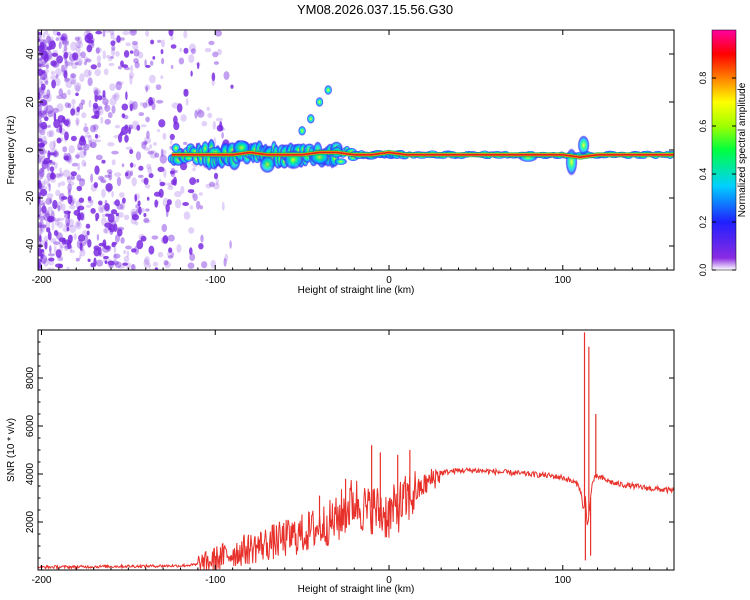 The width and height of the screenshot is (750, 600). Describe the element at coordinates (703, 222) in the screenshot. I see `colorbar-tick-label: 0.2` at that location.